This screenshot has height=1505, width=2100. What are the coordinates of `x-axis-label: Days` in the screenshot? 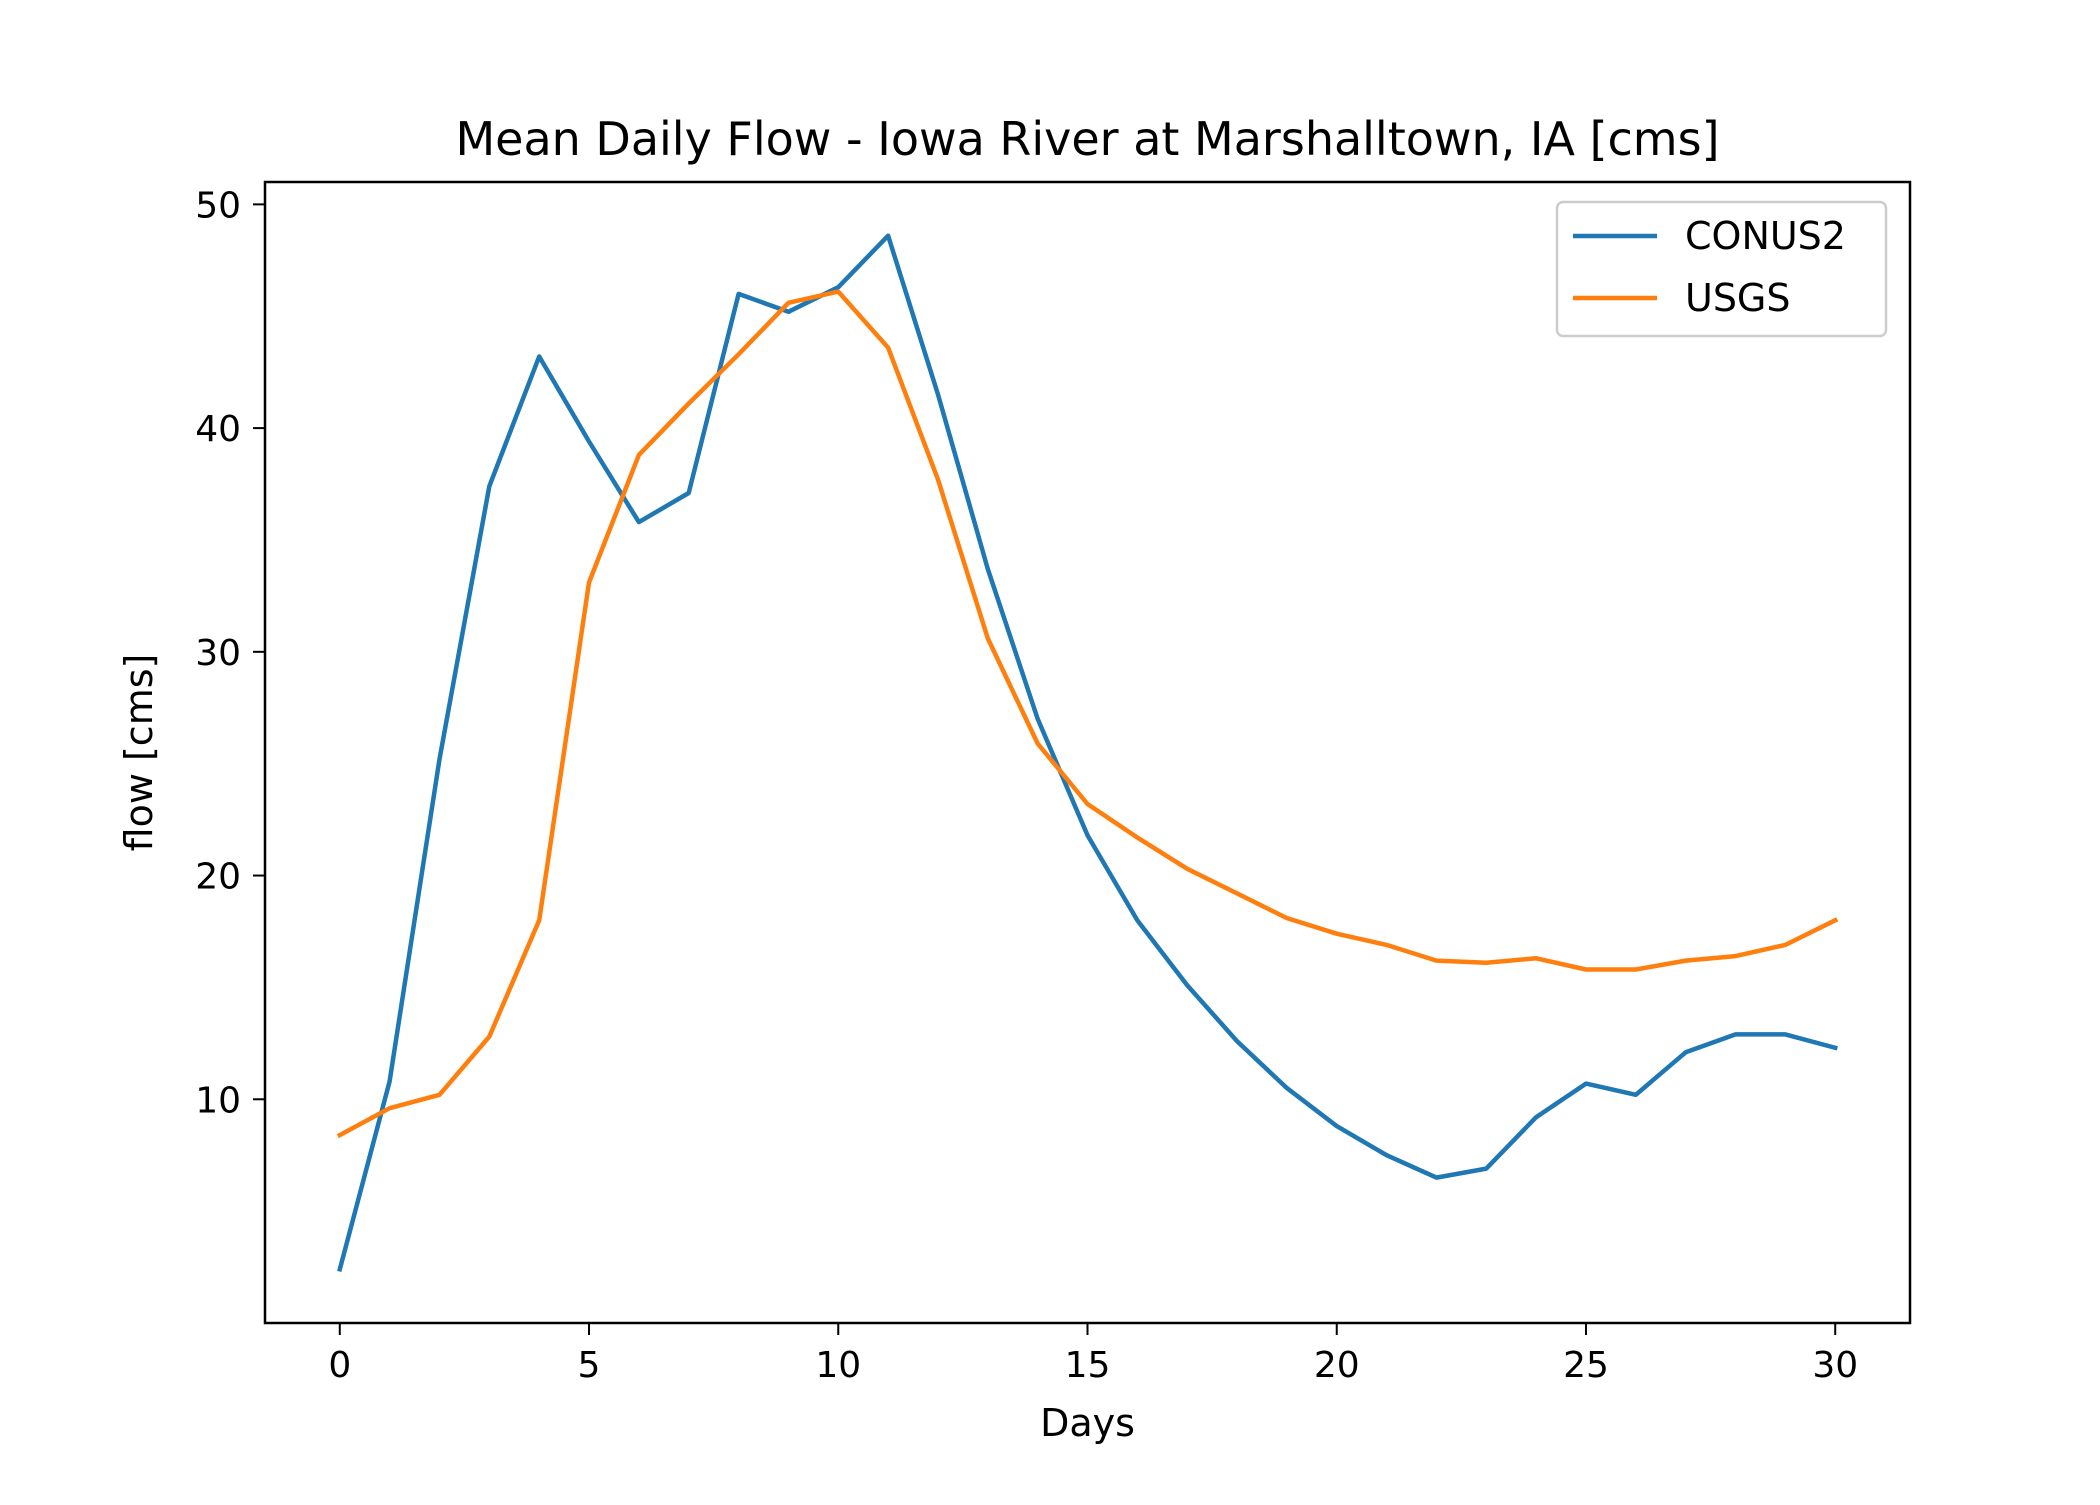 It's located at (1087, 1423).